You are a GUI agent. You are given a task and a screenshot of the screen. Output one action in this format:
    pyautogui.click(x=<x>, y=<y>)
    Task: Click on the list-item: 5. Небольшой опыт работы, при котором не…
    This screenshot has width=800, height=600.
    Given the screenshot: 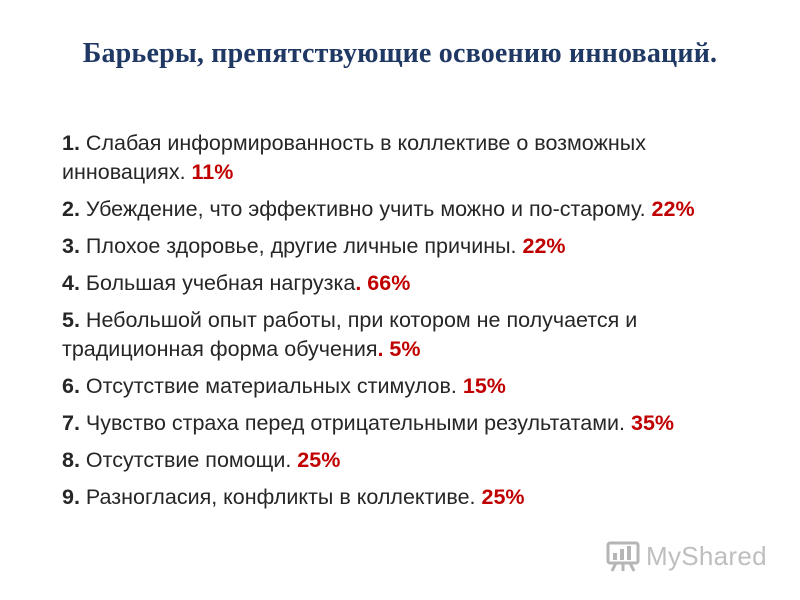 What is the action you would take?
    pyautogui.click(x=417, y=335)
    